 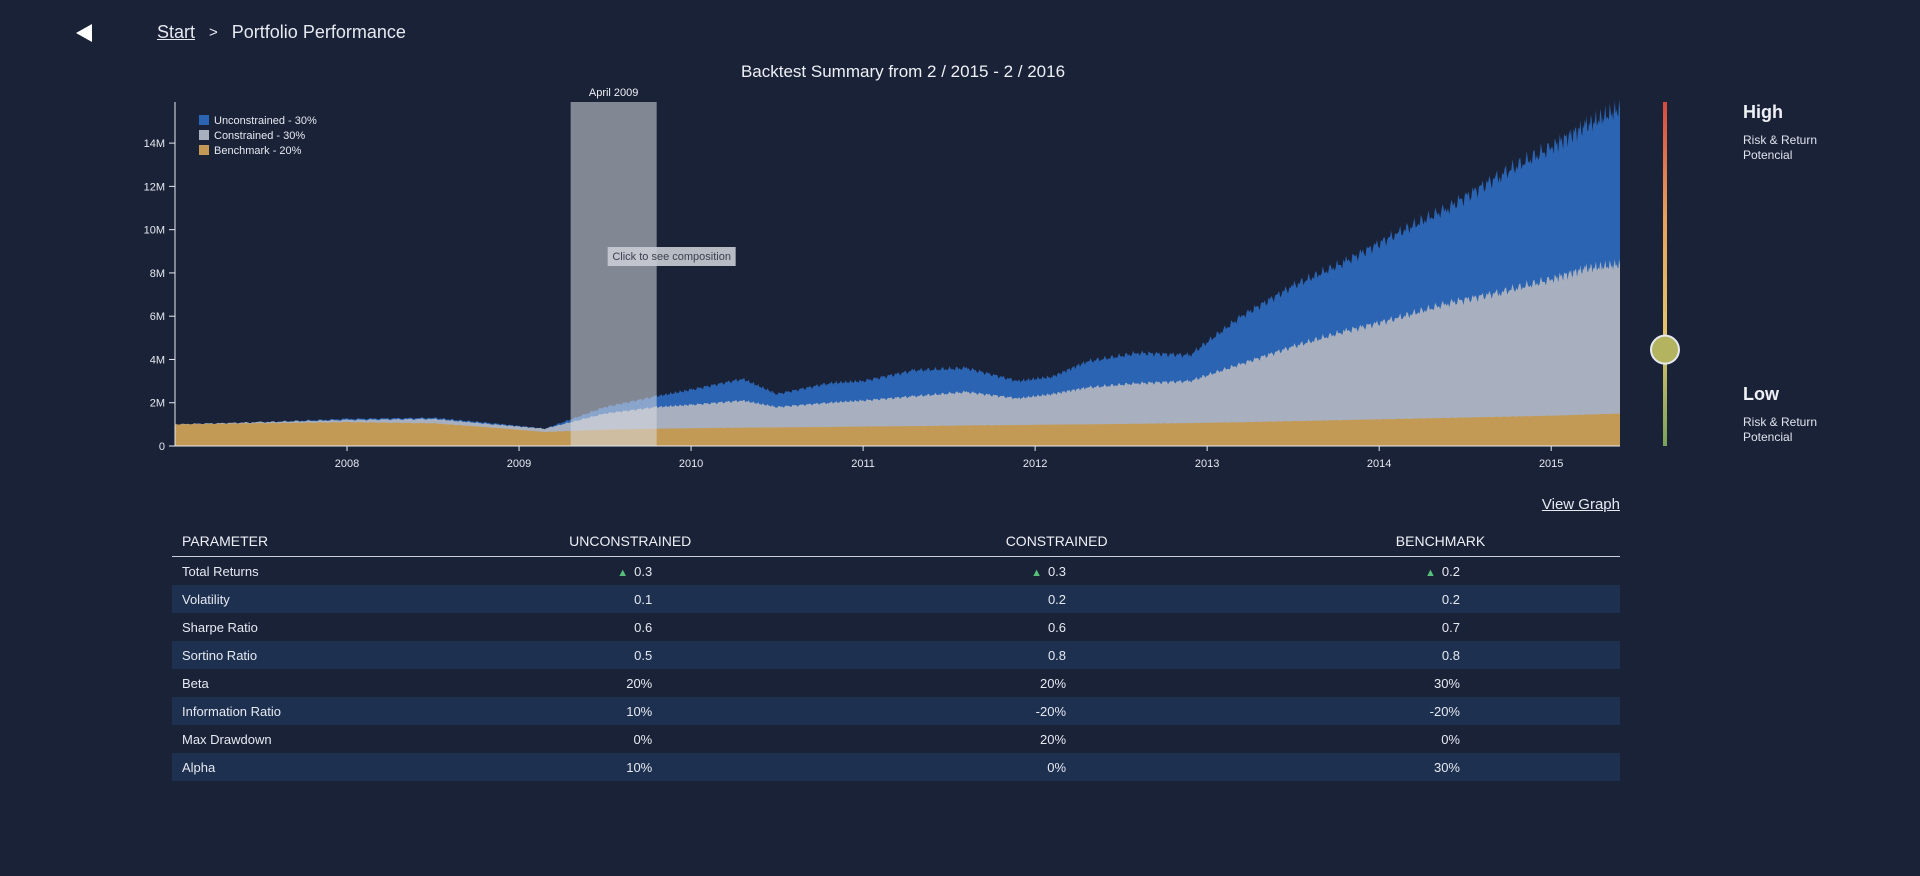 What do you see at coordinates (220, 627) in the screenshot?
I see `parameter-name: Sharpe Ratio` at bounding box center [220, 627].